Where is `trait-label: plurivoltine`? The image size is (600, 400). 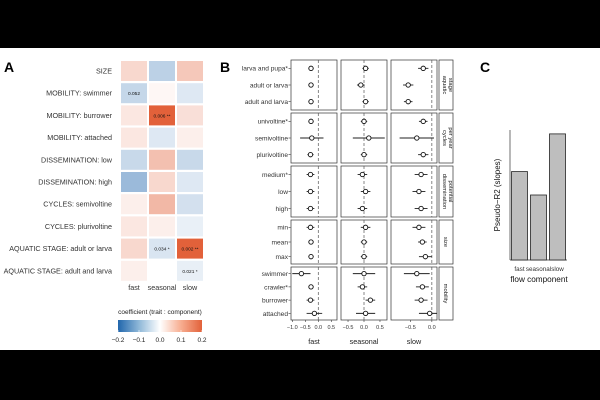
trait-label: plurivoltine is located at coordinates (272, 155).